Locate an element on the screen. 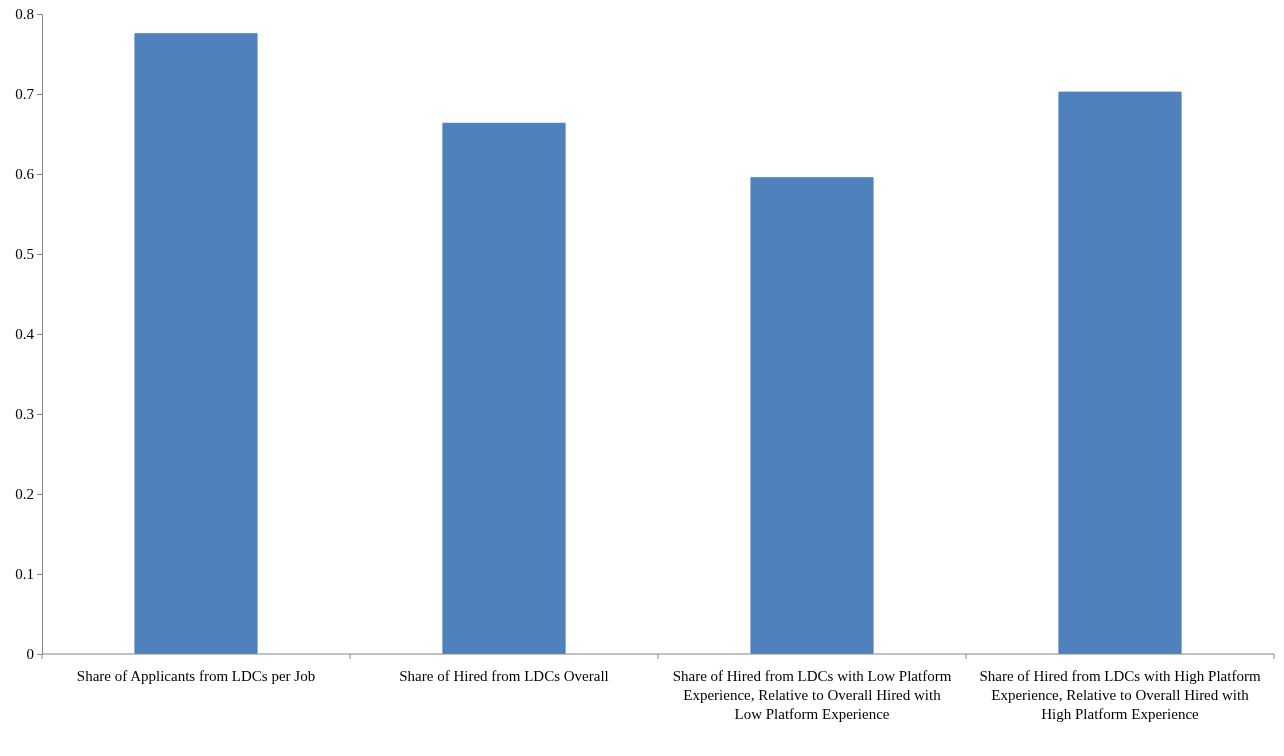 The width and height of the screenshot is (1284, 756). y-tick-label: 0.1 is located at coordinates (24, 574).